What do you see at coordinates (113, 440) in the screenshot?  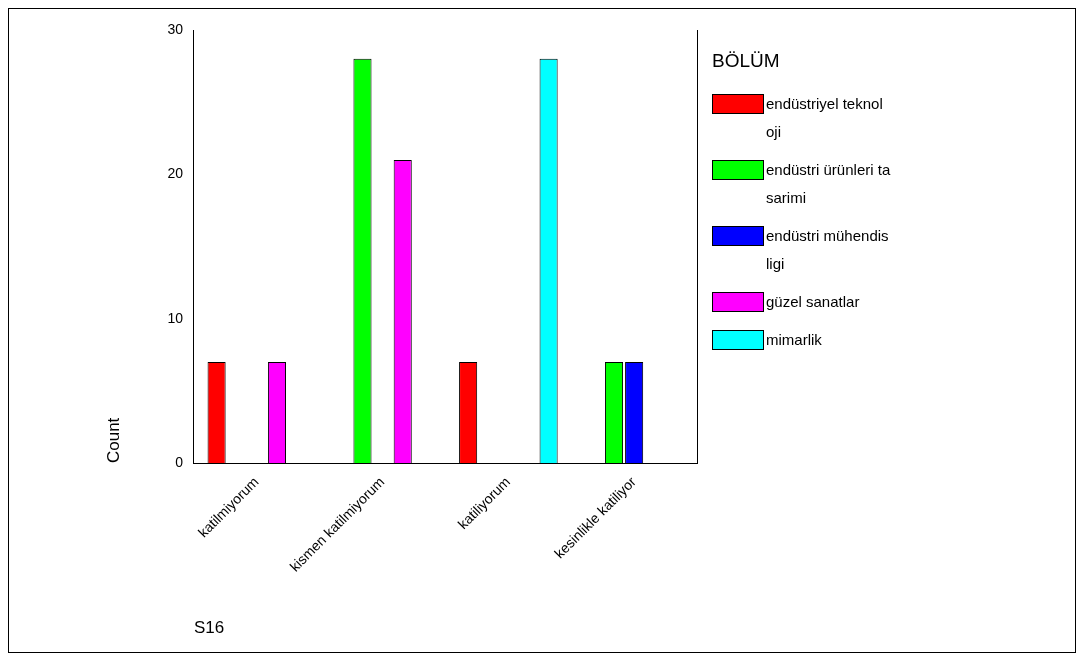 I see `y-axis-title: Count` at bounding box center [113, 440].